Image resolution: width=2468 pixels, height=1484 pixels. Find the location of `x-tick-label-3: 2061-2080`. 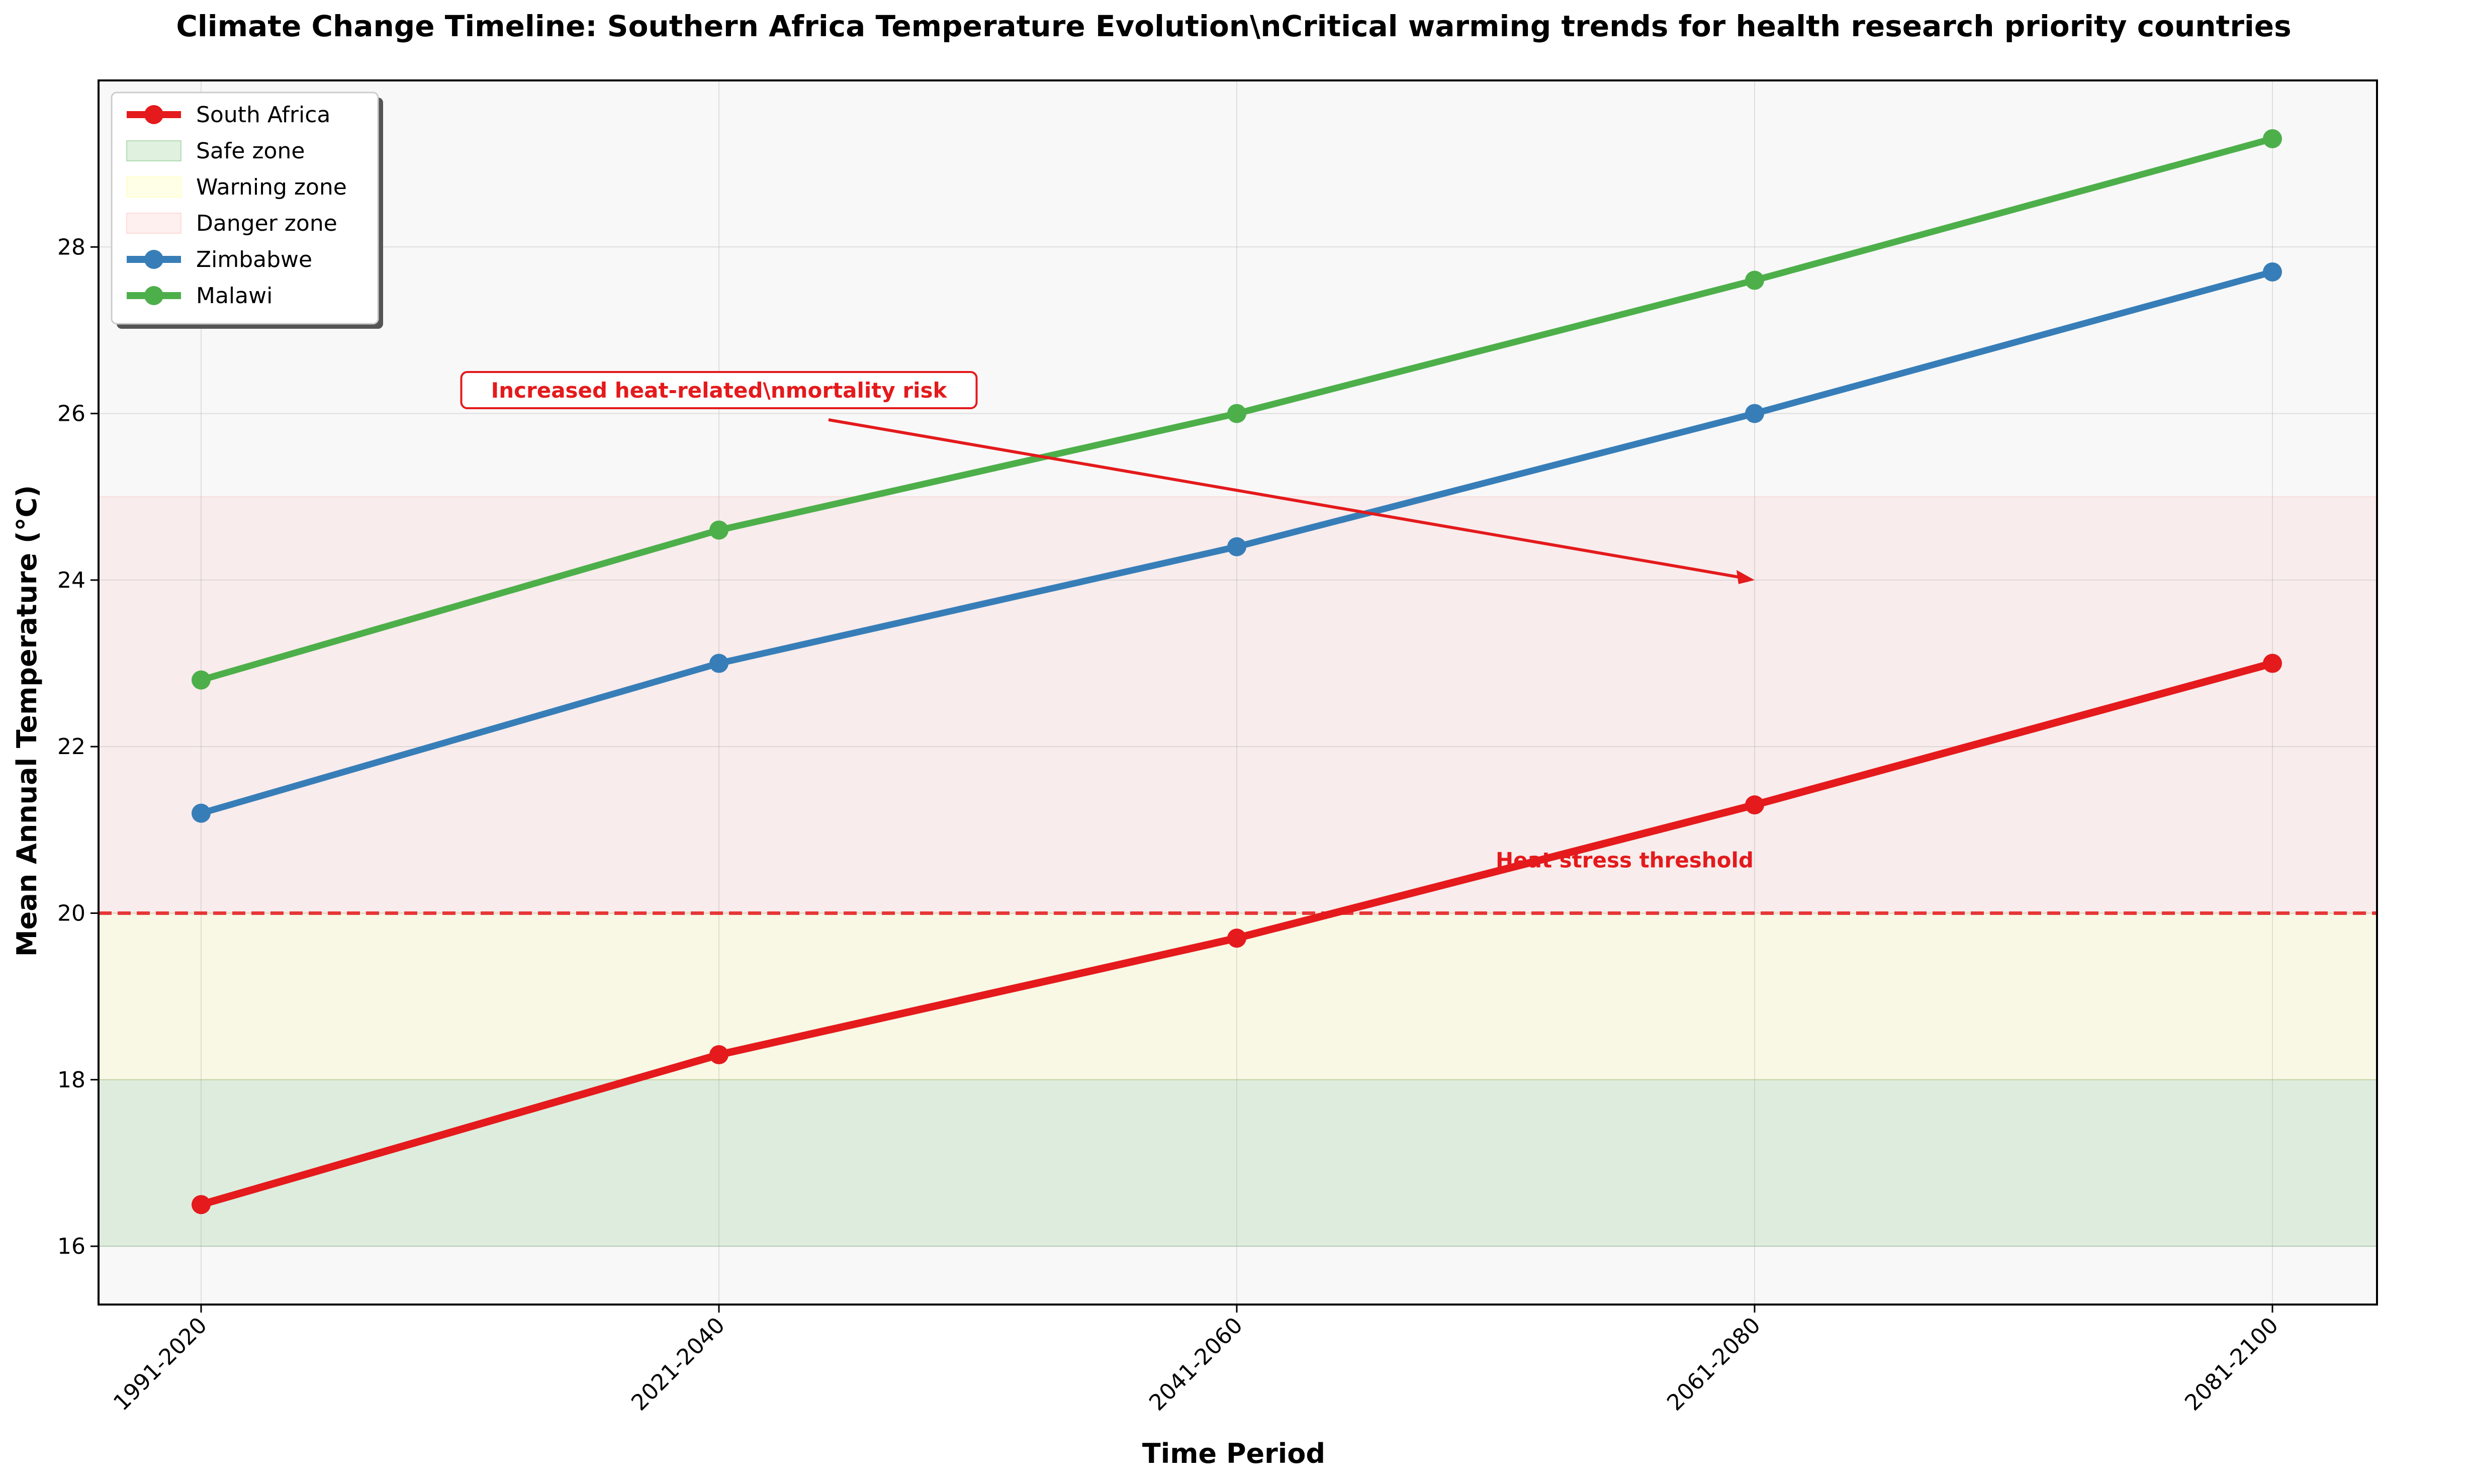

x-tick-label-3: 2061-2080 is located at coordinates (1714, 1364).